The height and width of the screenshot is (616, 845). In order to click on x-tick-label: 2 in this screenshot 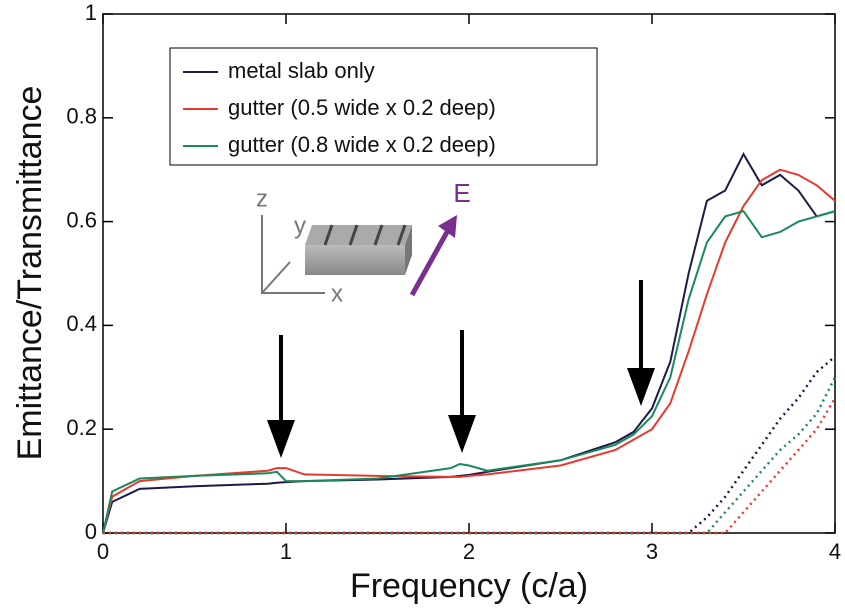, I will do `click(469, 551)`.